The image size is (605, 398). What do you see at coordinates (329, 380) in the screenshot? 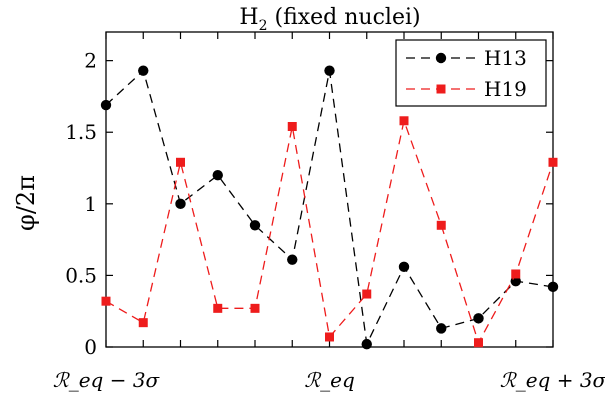
I see `x-tick-label: ℛ_eq` at bounding box center [329, 380].